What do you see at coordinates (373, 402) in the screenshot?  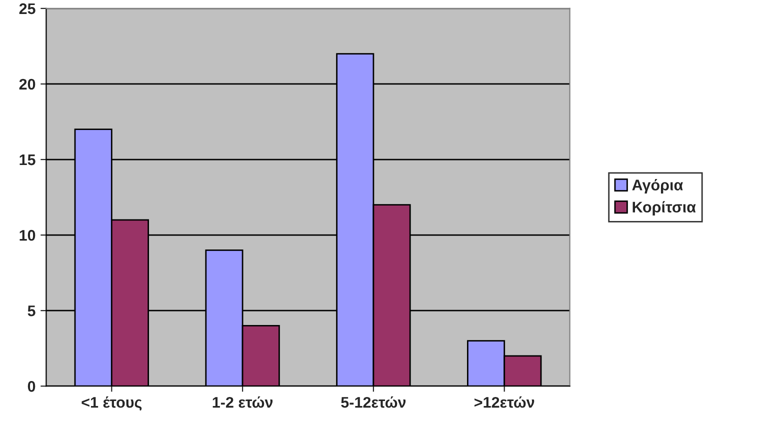 I see `x-tick-label: 5-12ετών` at bounding box center [373, 402].